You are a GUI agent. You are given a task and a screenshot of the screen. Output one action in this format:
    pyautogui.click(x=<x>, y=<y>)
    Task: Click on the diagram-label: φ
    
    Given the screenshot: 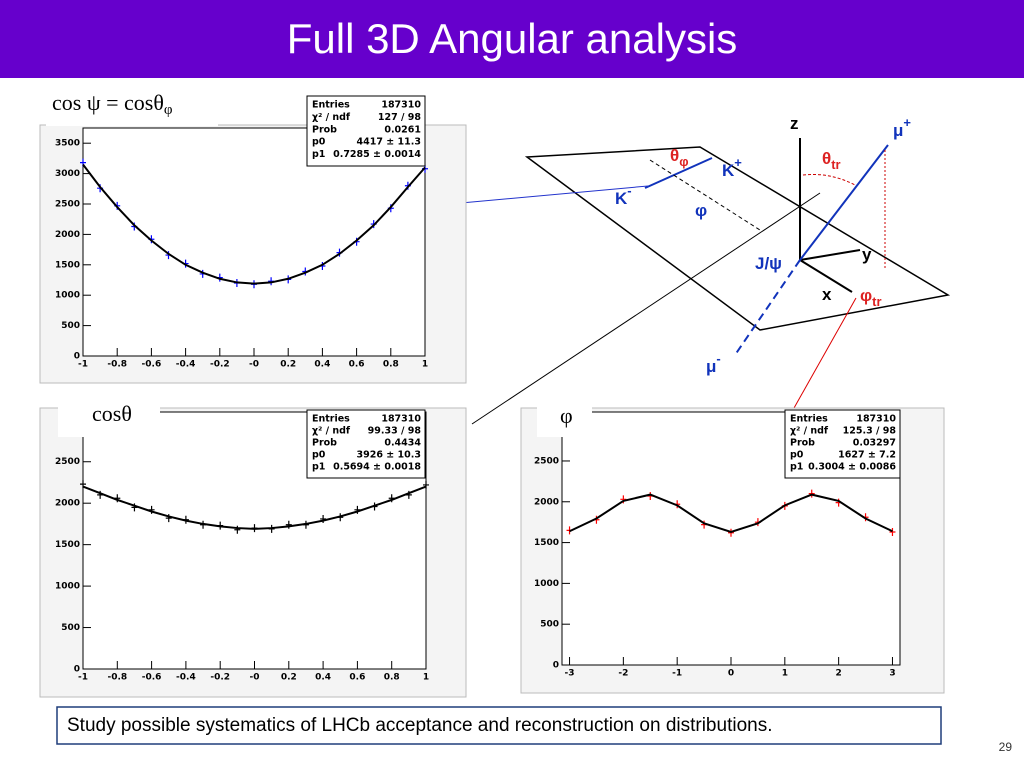 What is the action you would take?
    pyautogui.click(x=701, y=210)
    